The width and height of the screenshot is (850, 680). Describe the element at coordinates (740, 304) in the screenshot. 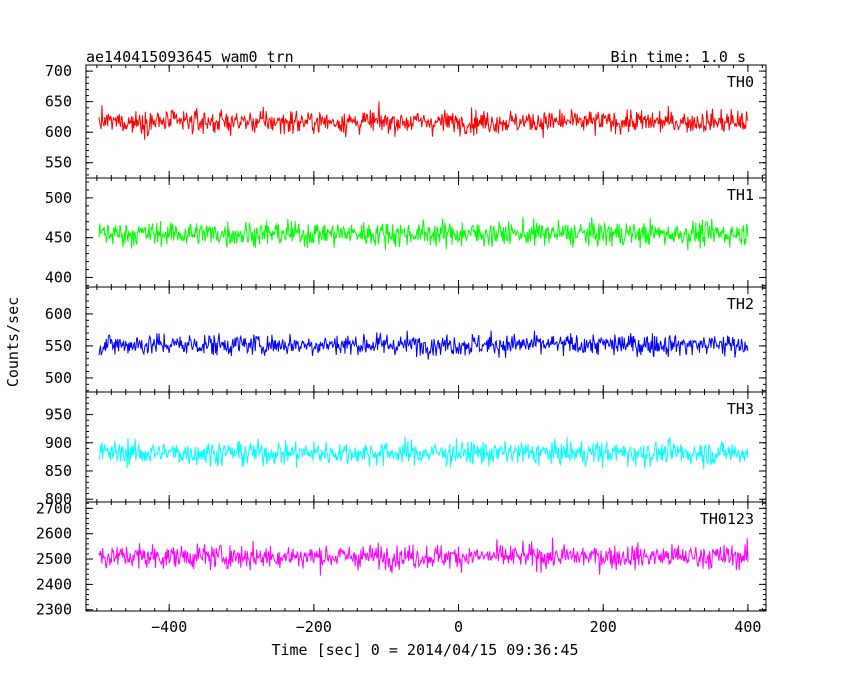

I see `panel-label-th2: TH2` at that location.